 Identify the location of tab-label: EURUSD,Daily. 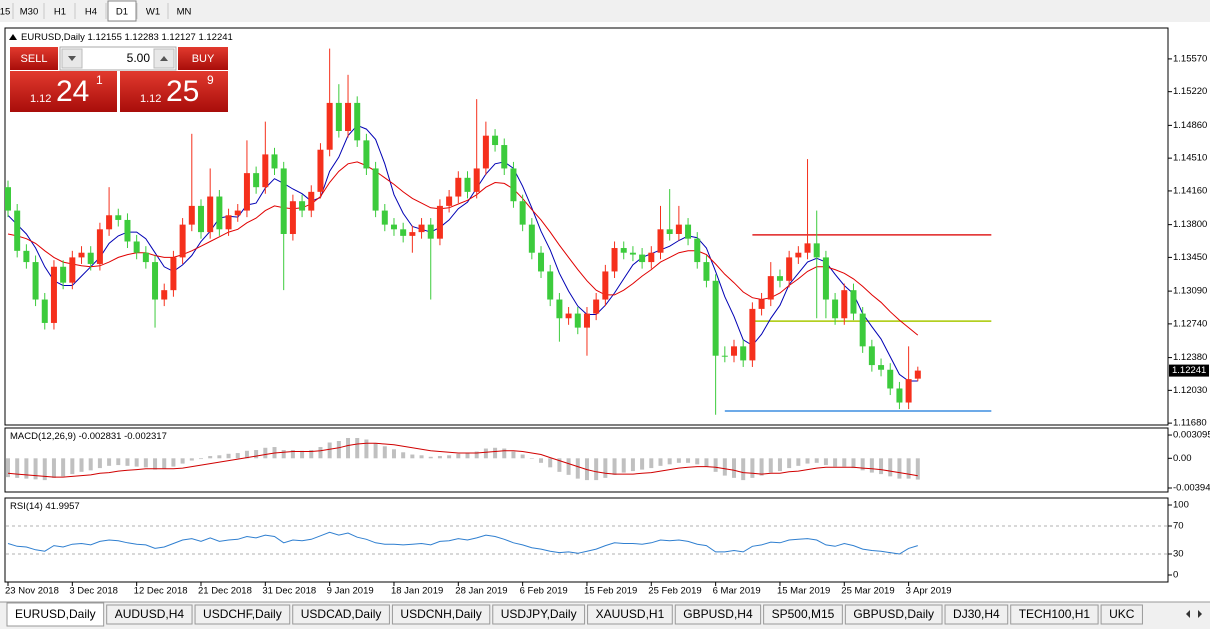
(55, 614).